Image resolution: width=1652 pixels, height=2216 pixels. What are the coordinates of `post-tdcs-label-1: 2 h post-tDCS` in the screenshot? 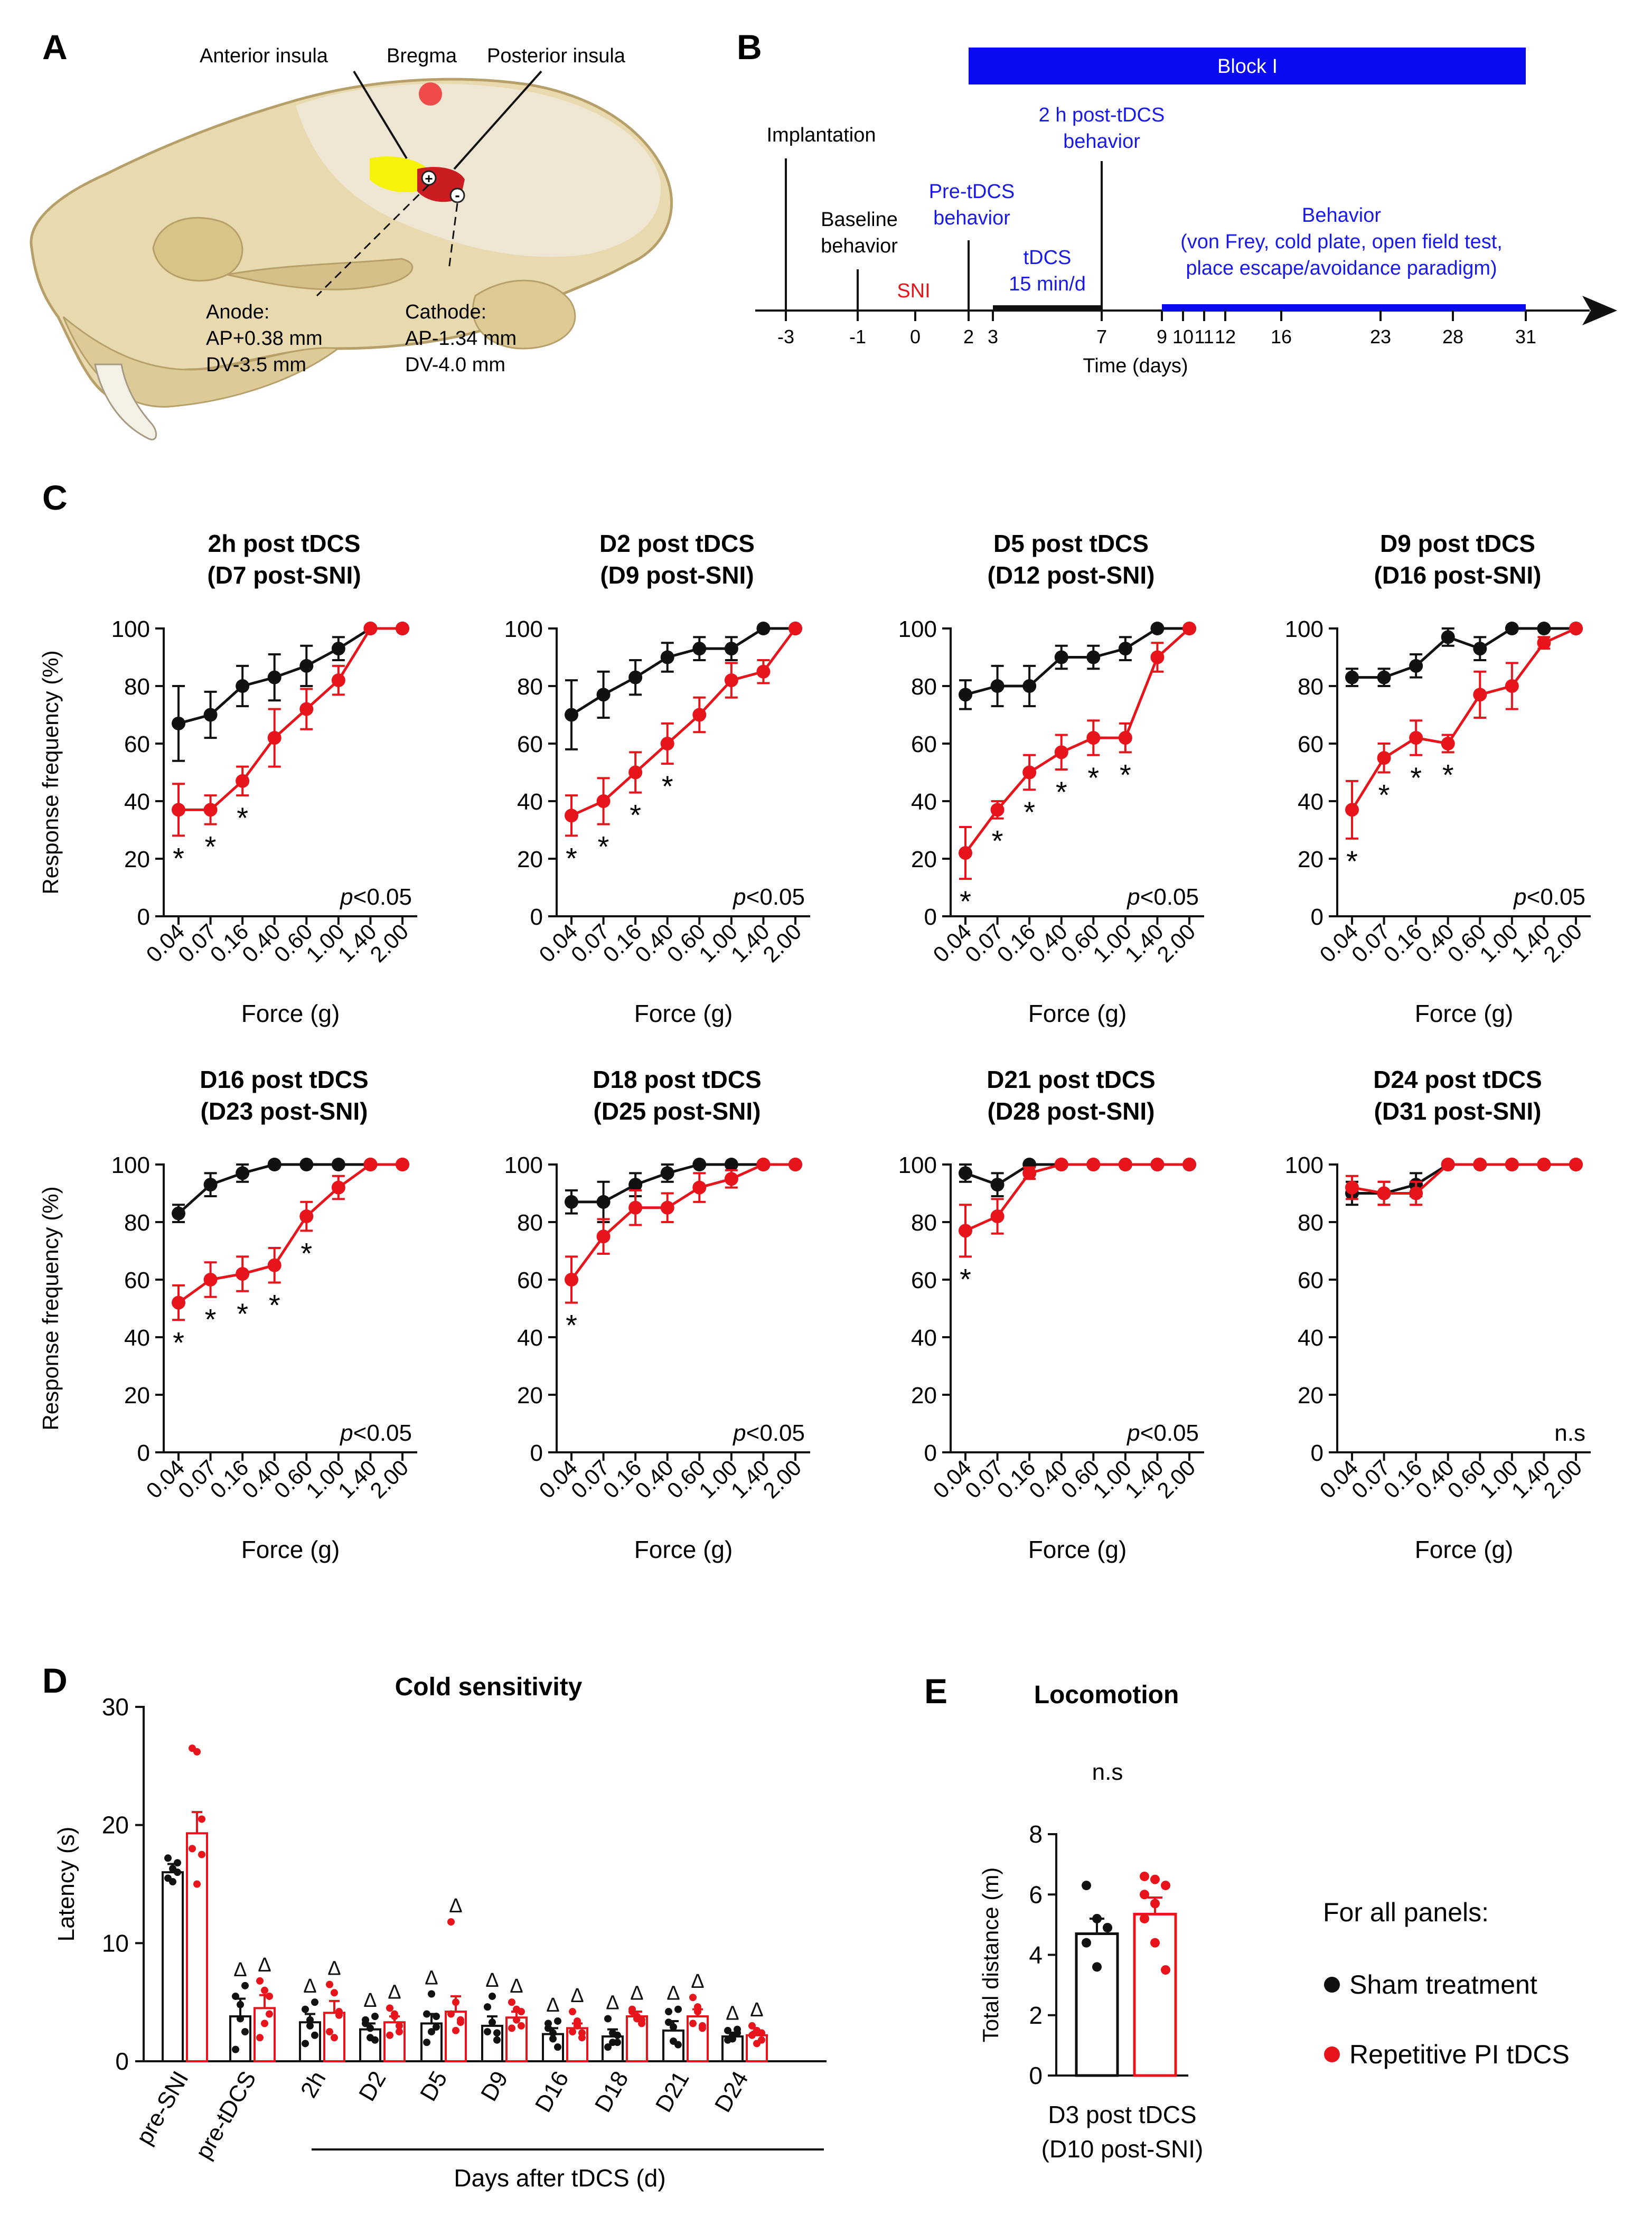 It's located at (1102, 115).